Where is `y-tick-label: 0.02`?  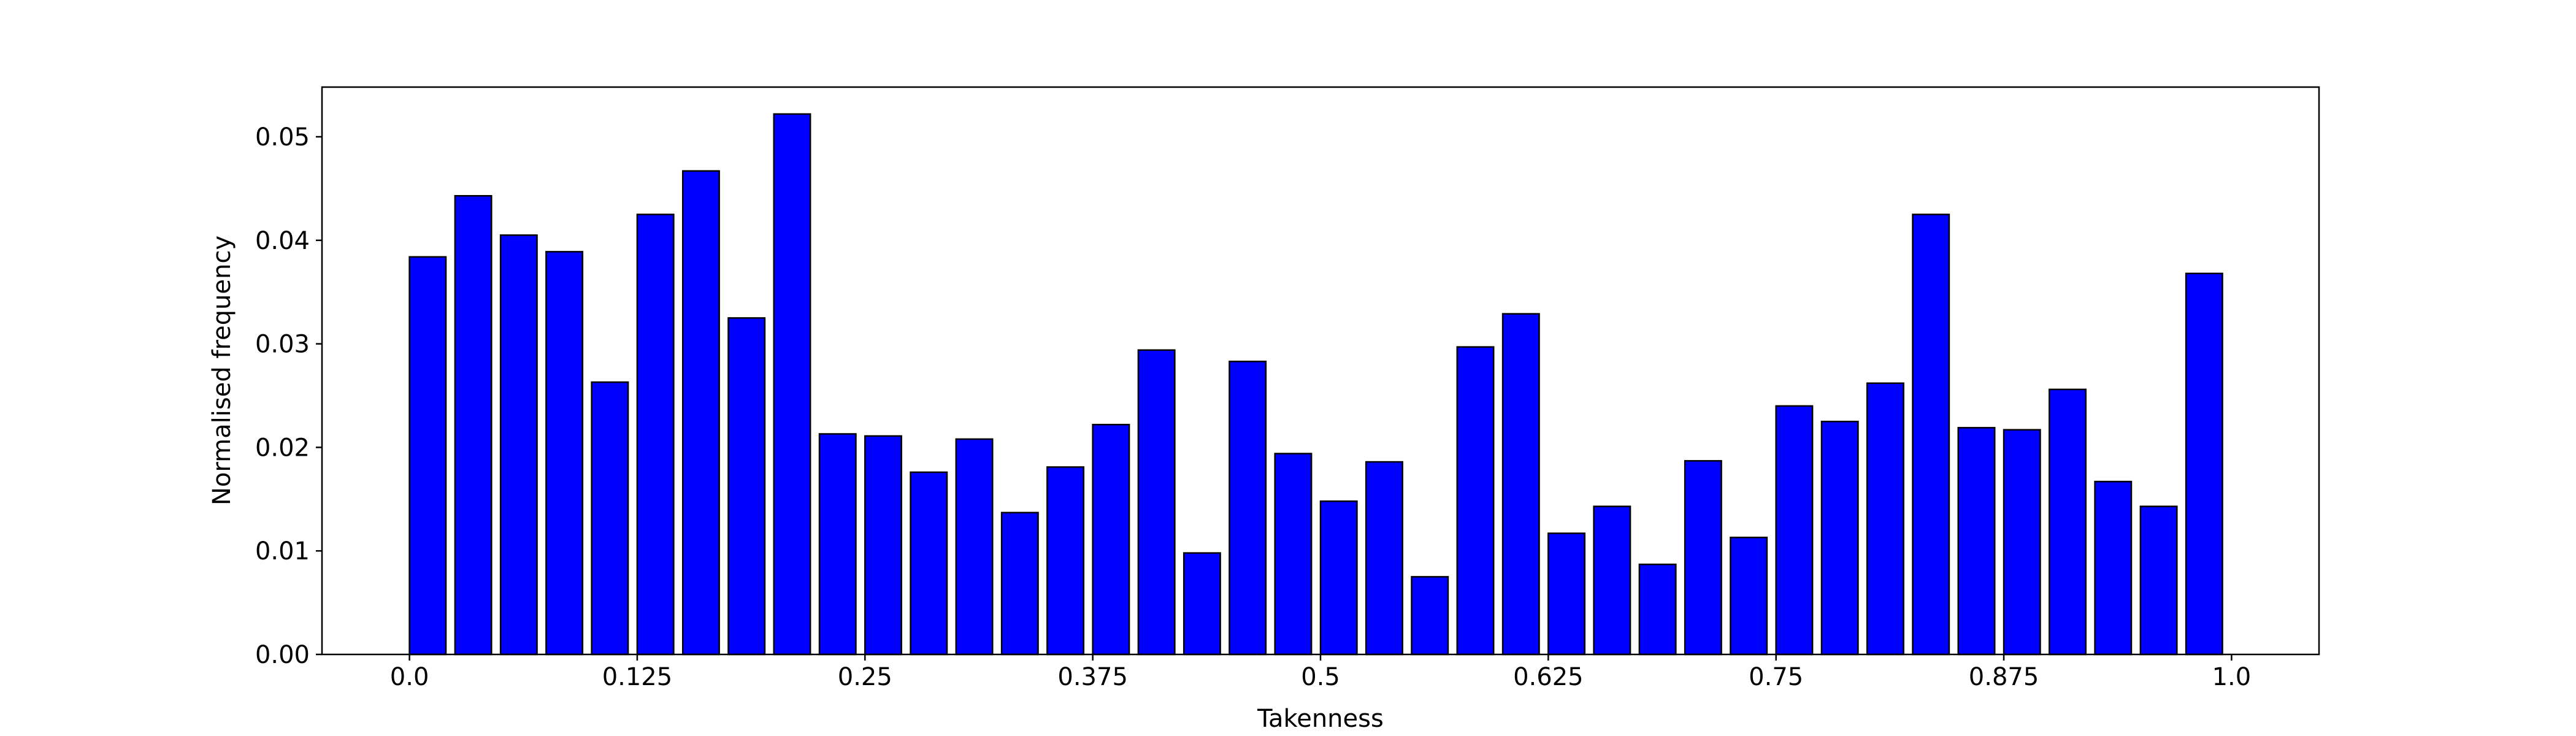
y-tick-label: 0.02 is located at coordinates (282, 448).